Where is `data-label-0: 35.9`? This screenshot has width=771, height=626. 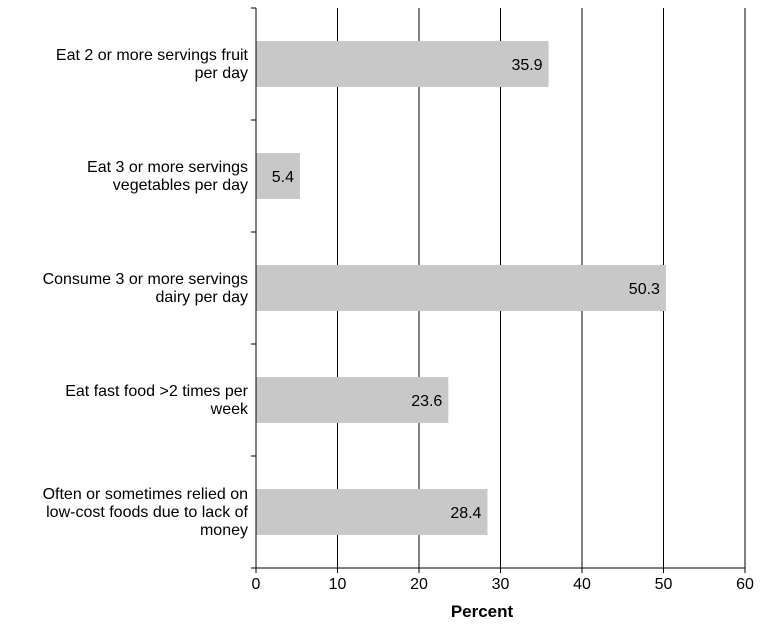 data-label-0: 35.9 is located at coordinates (526, 65).